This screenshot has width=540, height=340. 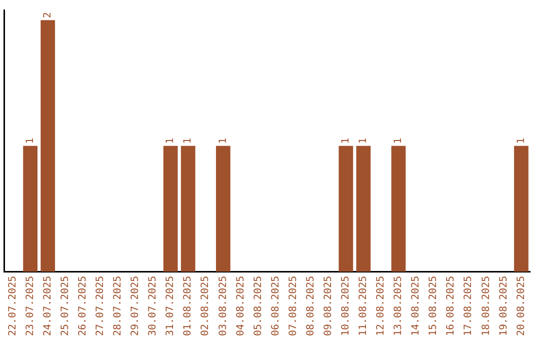 I want to click on x-tick-label: 22.07.2025, so click(x=12, y=306).